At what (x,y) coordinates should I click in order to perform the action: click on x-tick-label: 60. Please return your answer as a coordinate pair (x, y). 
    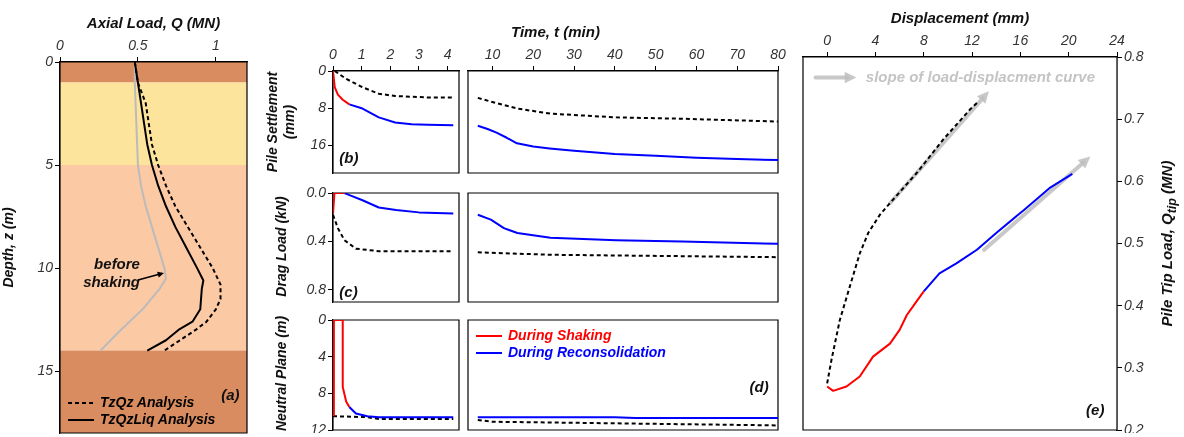
    Looking at the image, I should click on (696, 54).